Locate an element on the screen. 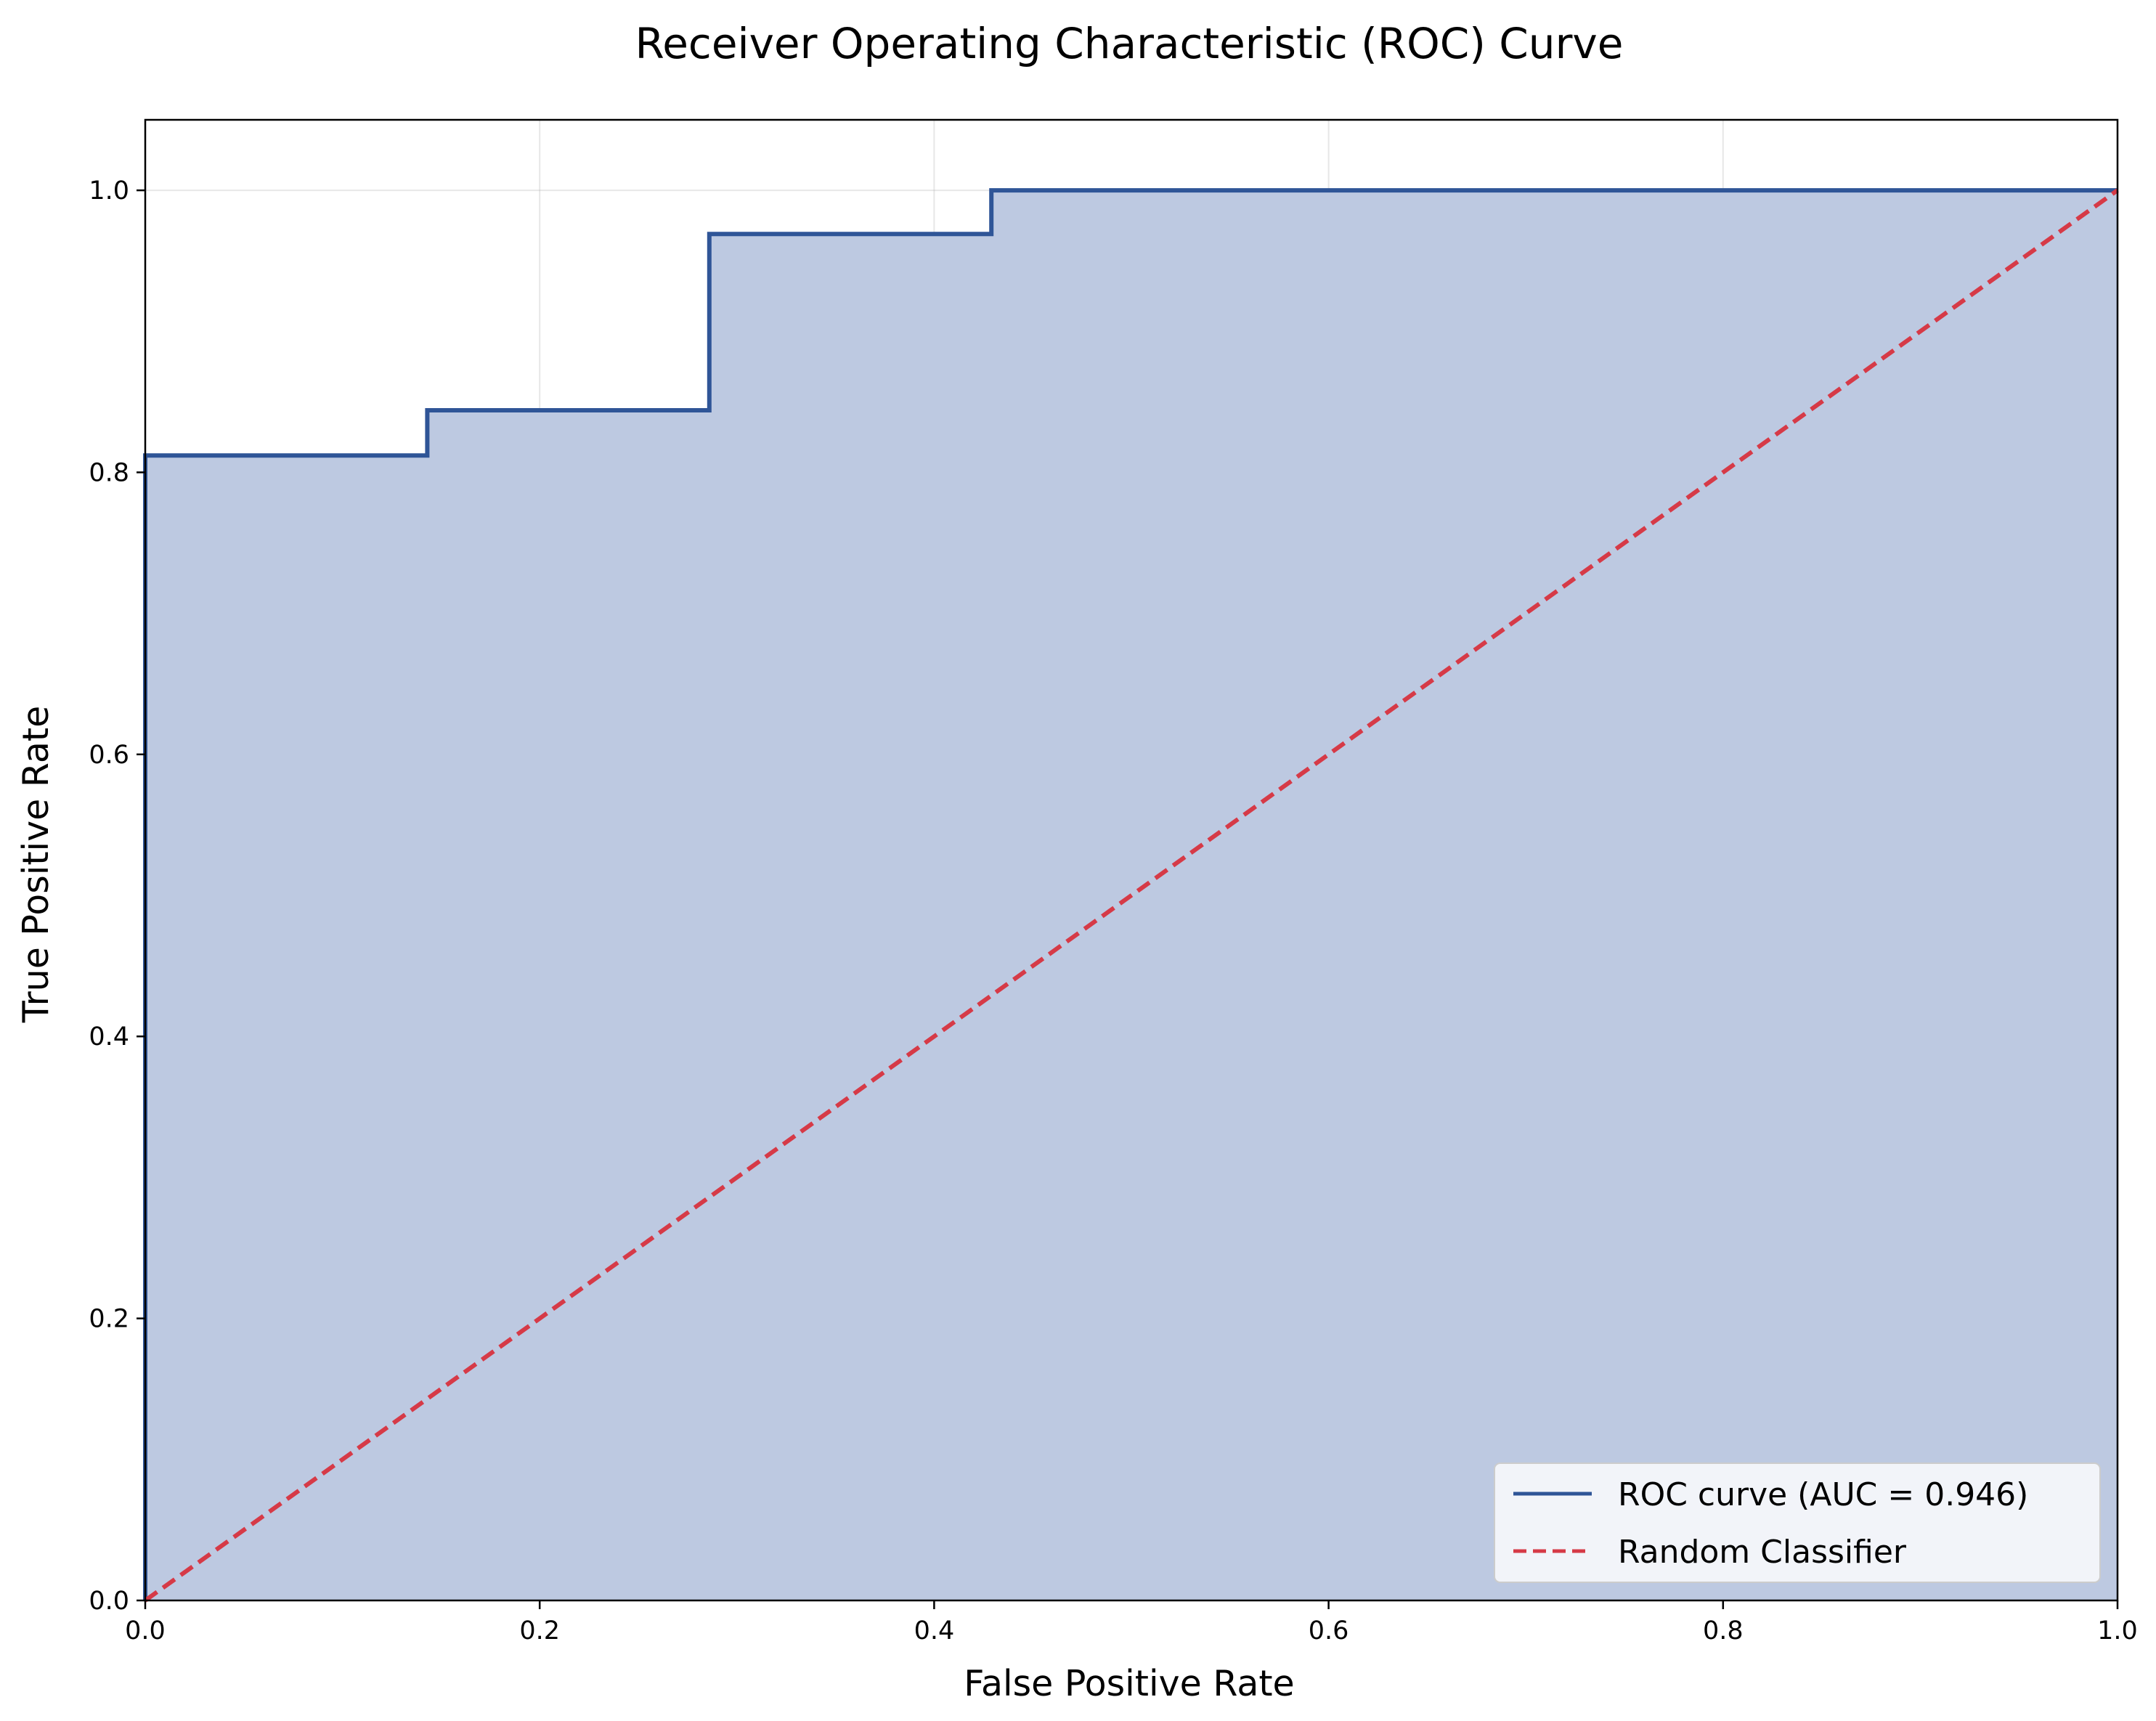  x-axis-label: False Positive Rate is located at coordinates (1129, 1683).